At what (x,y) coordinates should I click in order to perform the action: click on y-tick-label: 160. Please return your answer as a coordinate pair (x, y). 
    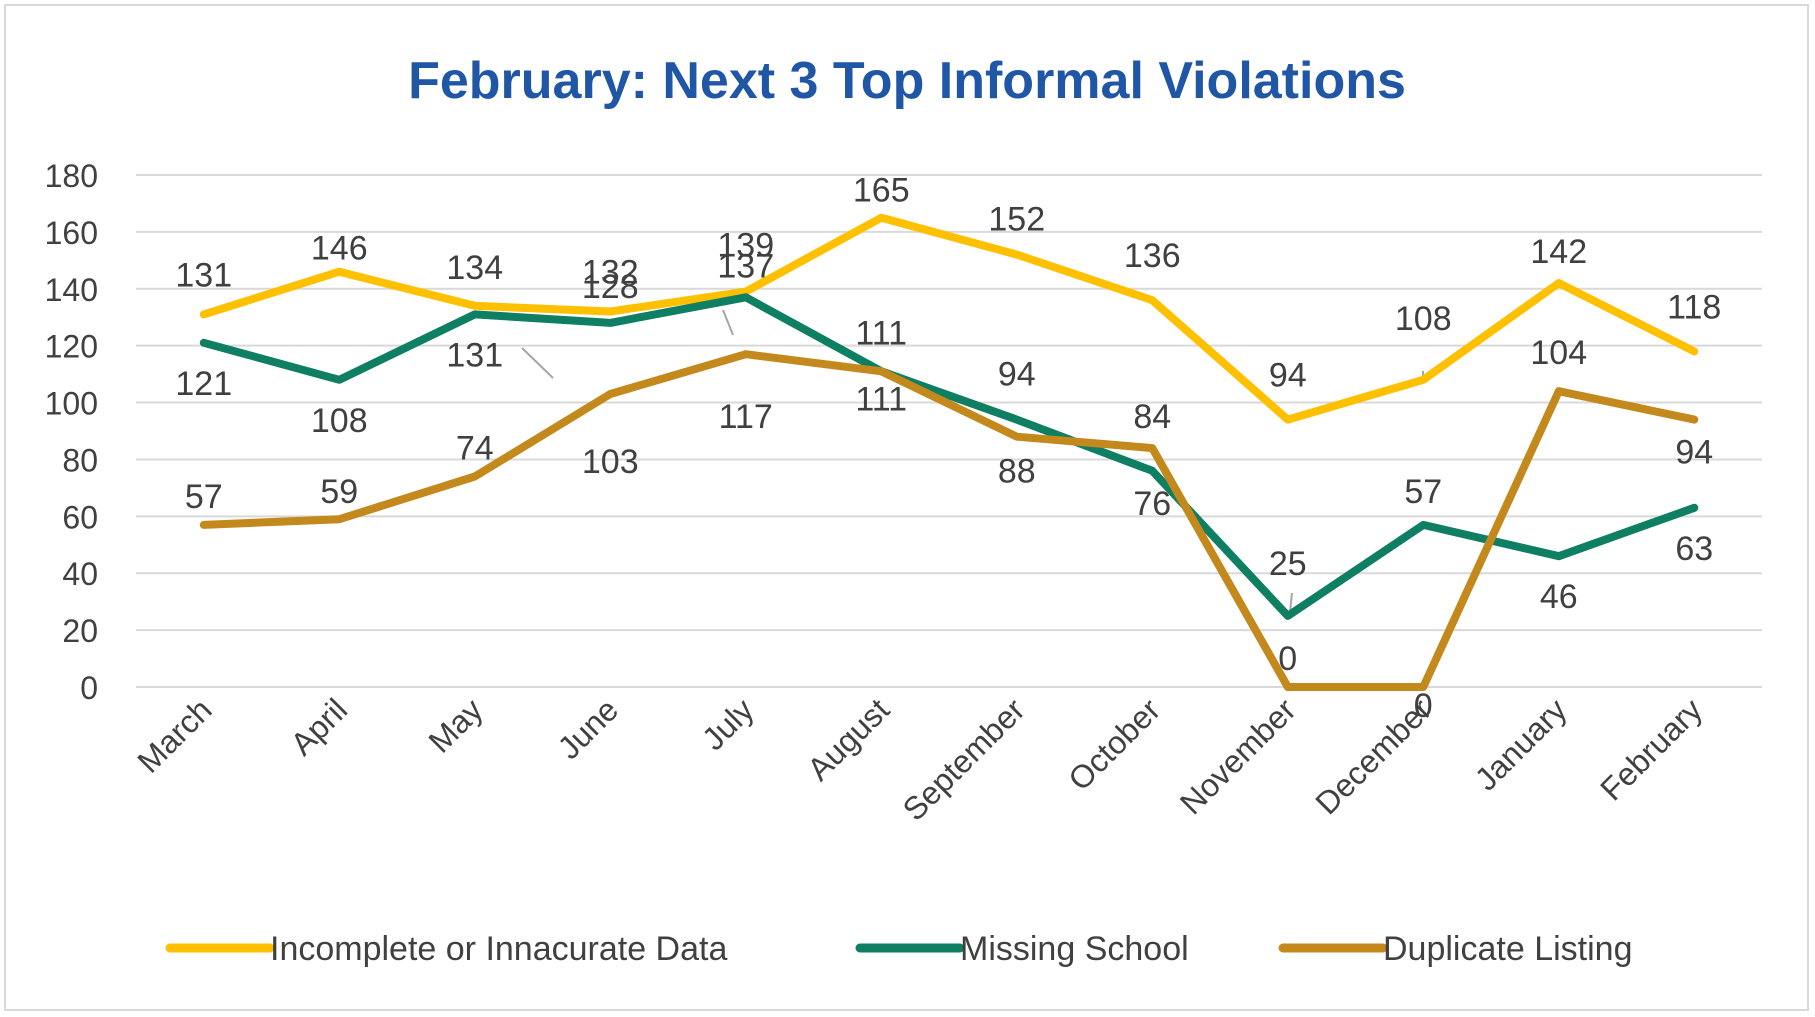
    Looking at the image, I should click on (71, 233).